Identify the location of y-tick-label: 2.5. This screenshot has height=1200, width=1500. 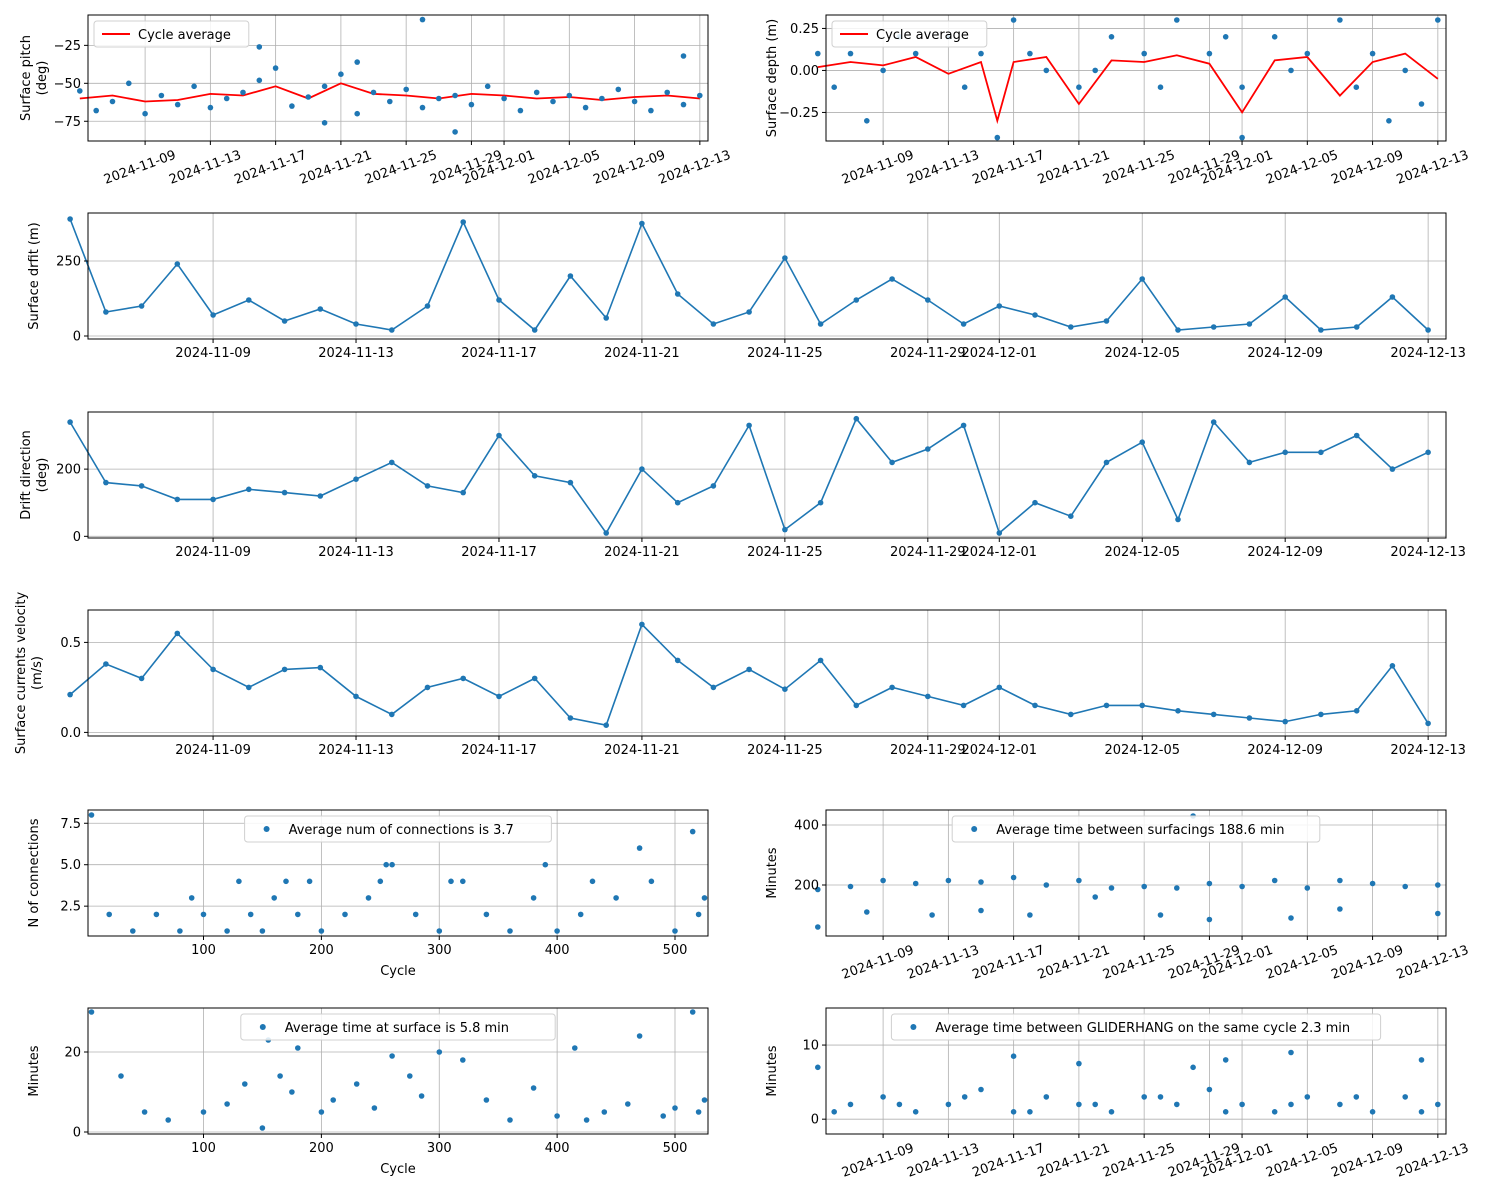
(70, 907).